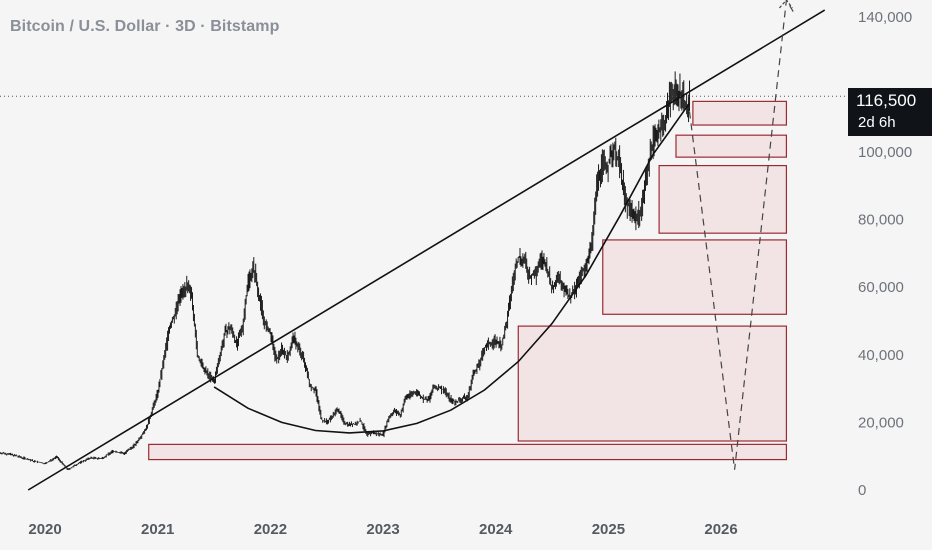 This screenshot has width=932, height=550. I want to click on y-tick-label-2: 40,000, so click(881, 355).